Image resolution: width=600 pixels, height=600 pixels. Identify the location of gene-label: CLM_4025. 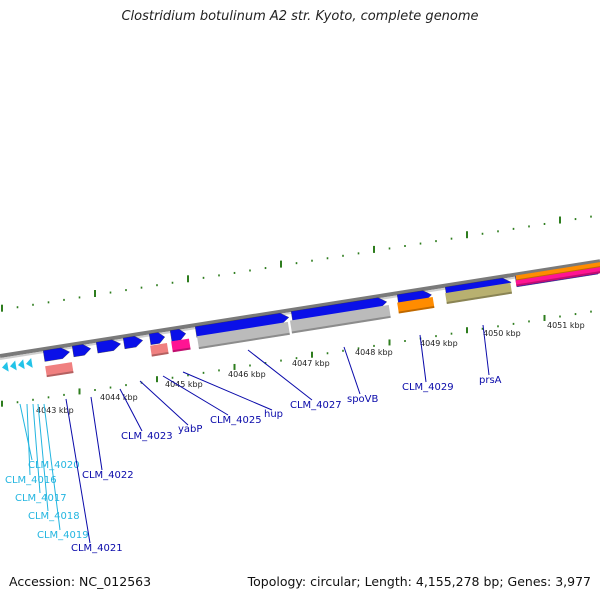
(236, 420).